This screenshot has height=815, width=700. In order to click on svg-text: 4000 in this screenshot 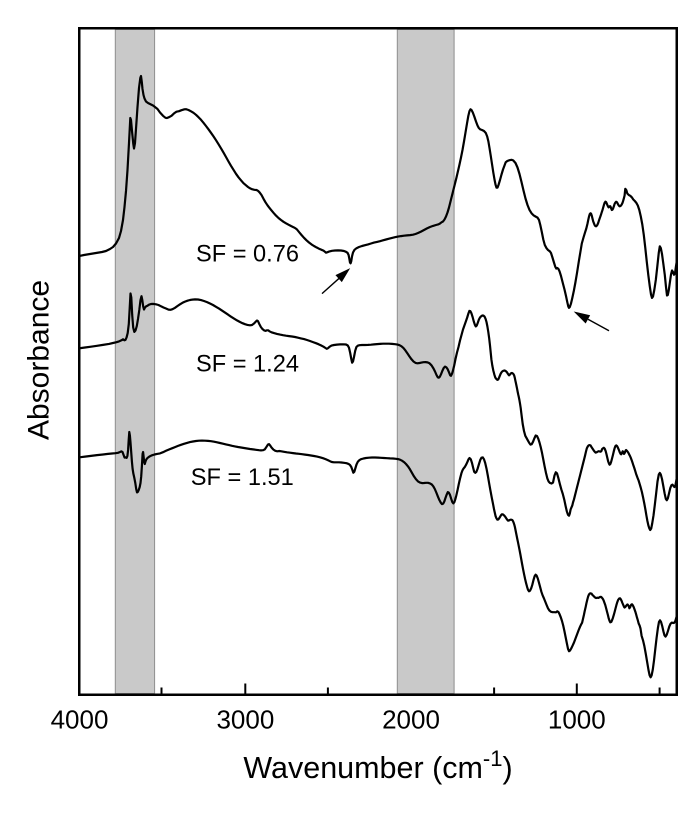, I will do `click(80, 720)`.